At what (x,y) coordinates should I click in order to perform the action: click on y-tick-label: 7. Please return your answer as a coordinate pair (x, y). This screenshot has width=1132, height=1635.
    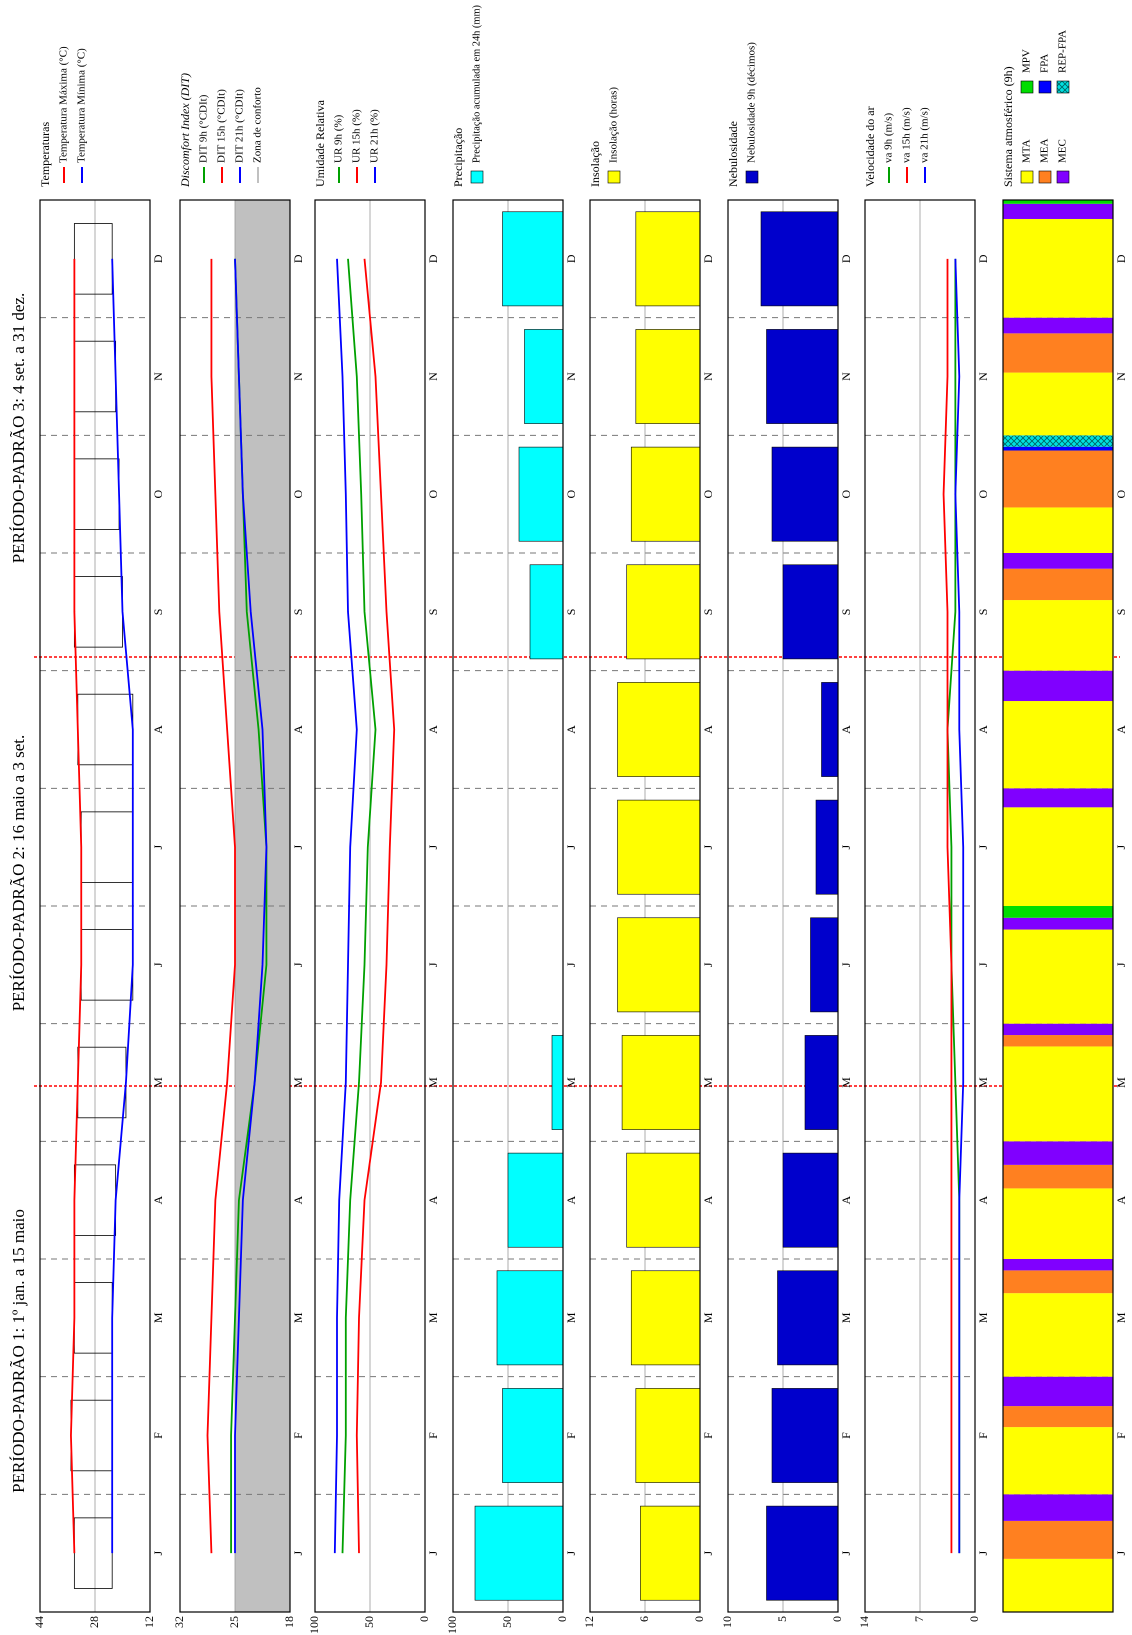
    Looking at the image, I should click on (919, 1619).